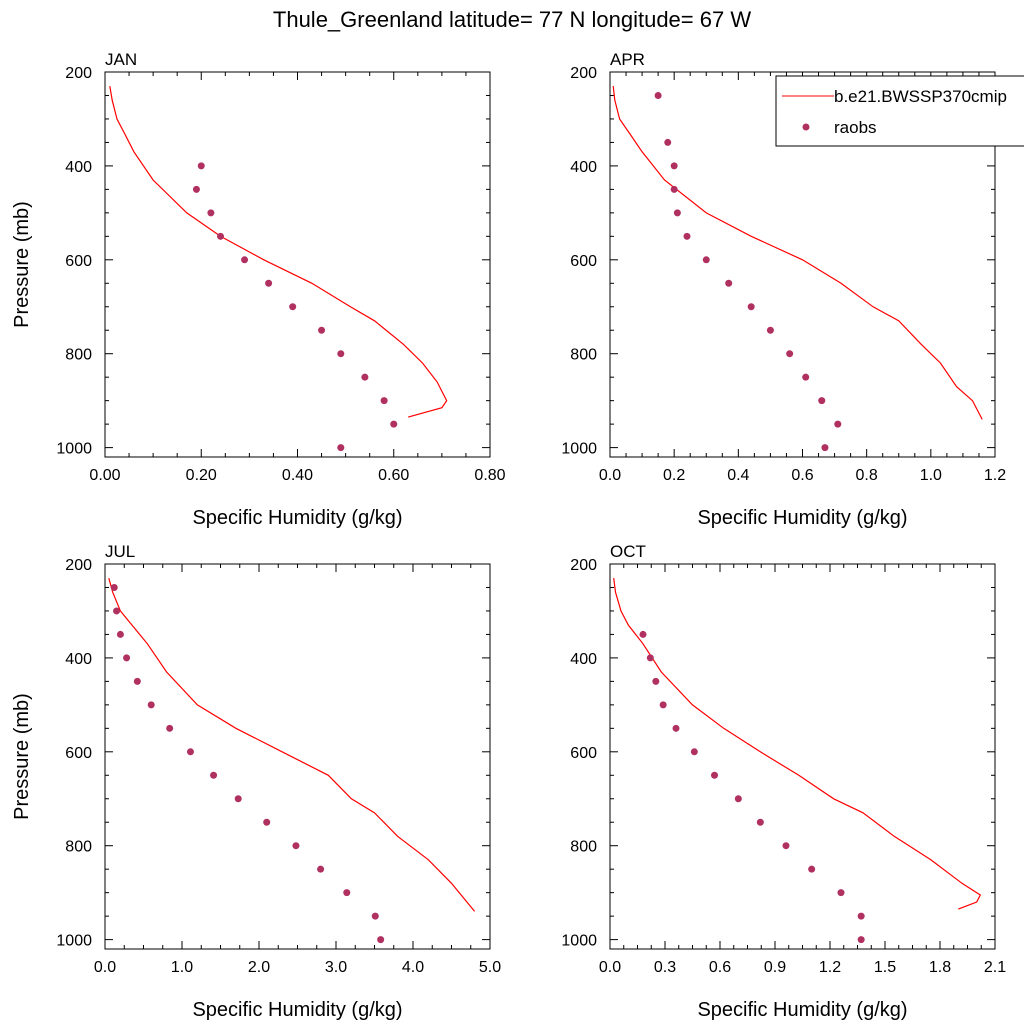 The height and width of the screenshot is (1024, 1024). I want to click on x-tick-label: 4.0, so click(413, 967).